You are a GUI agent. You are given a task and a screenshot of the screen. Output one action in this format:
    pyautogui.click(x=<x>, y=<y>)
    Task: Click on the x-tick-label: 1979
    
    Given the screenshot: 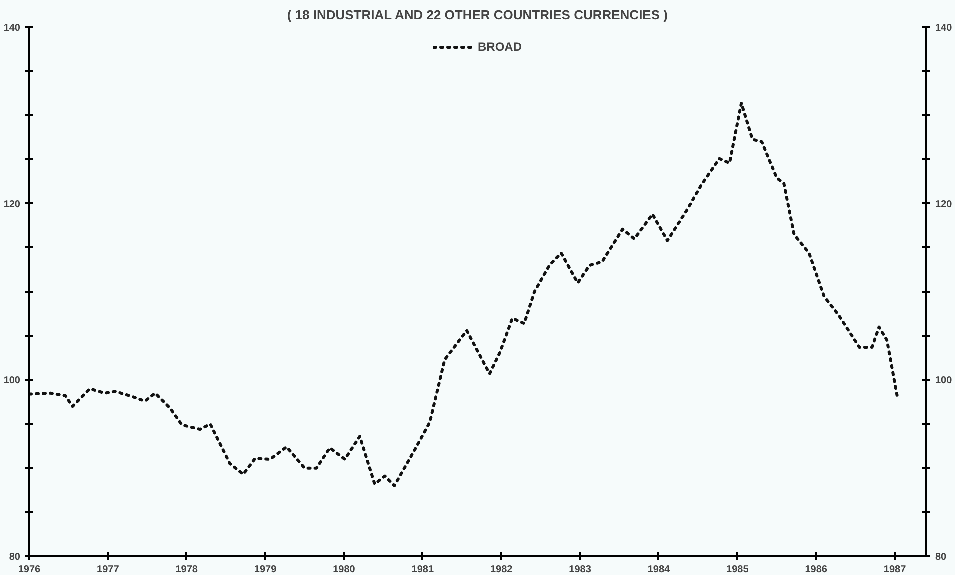 What is the action you would take?
    pyautogui.click(x=266, y=570)
    